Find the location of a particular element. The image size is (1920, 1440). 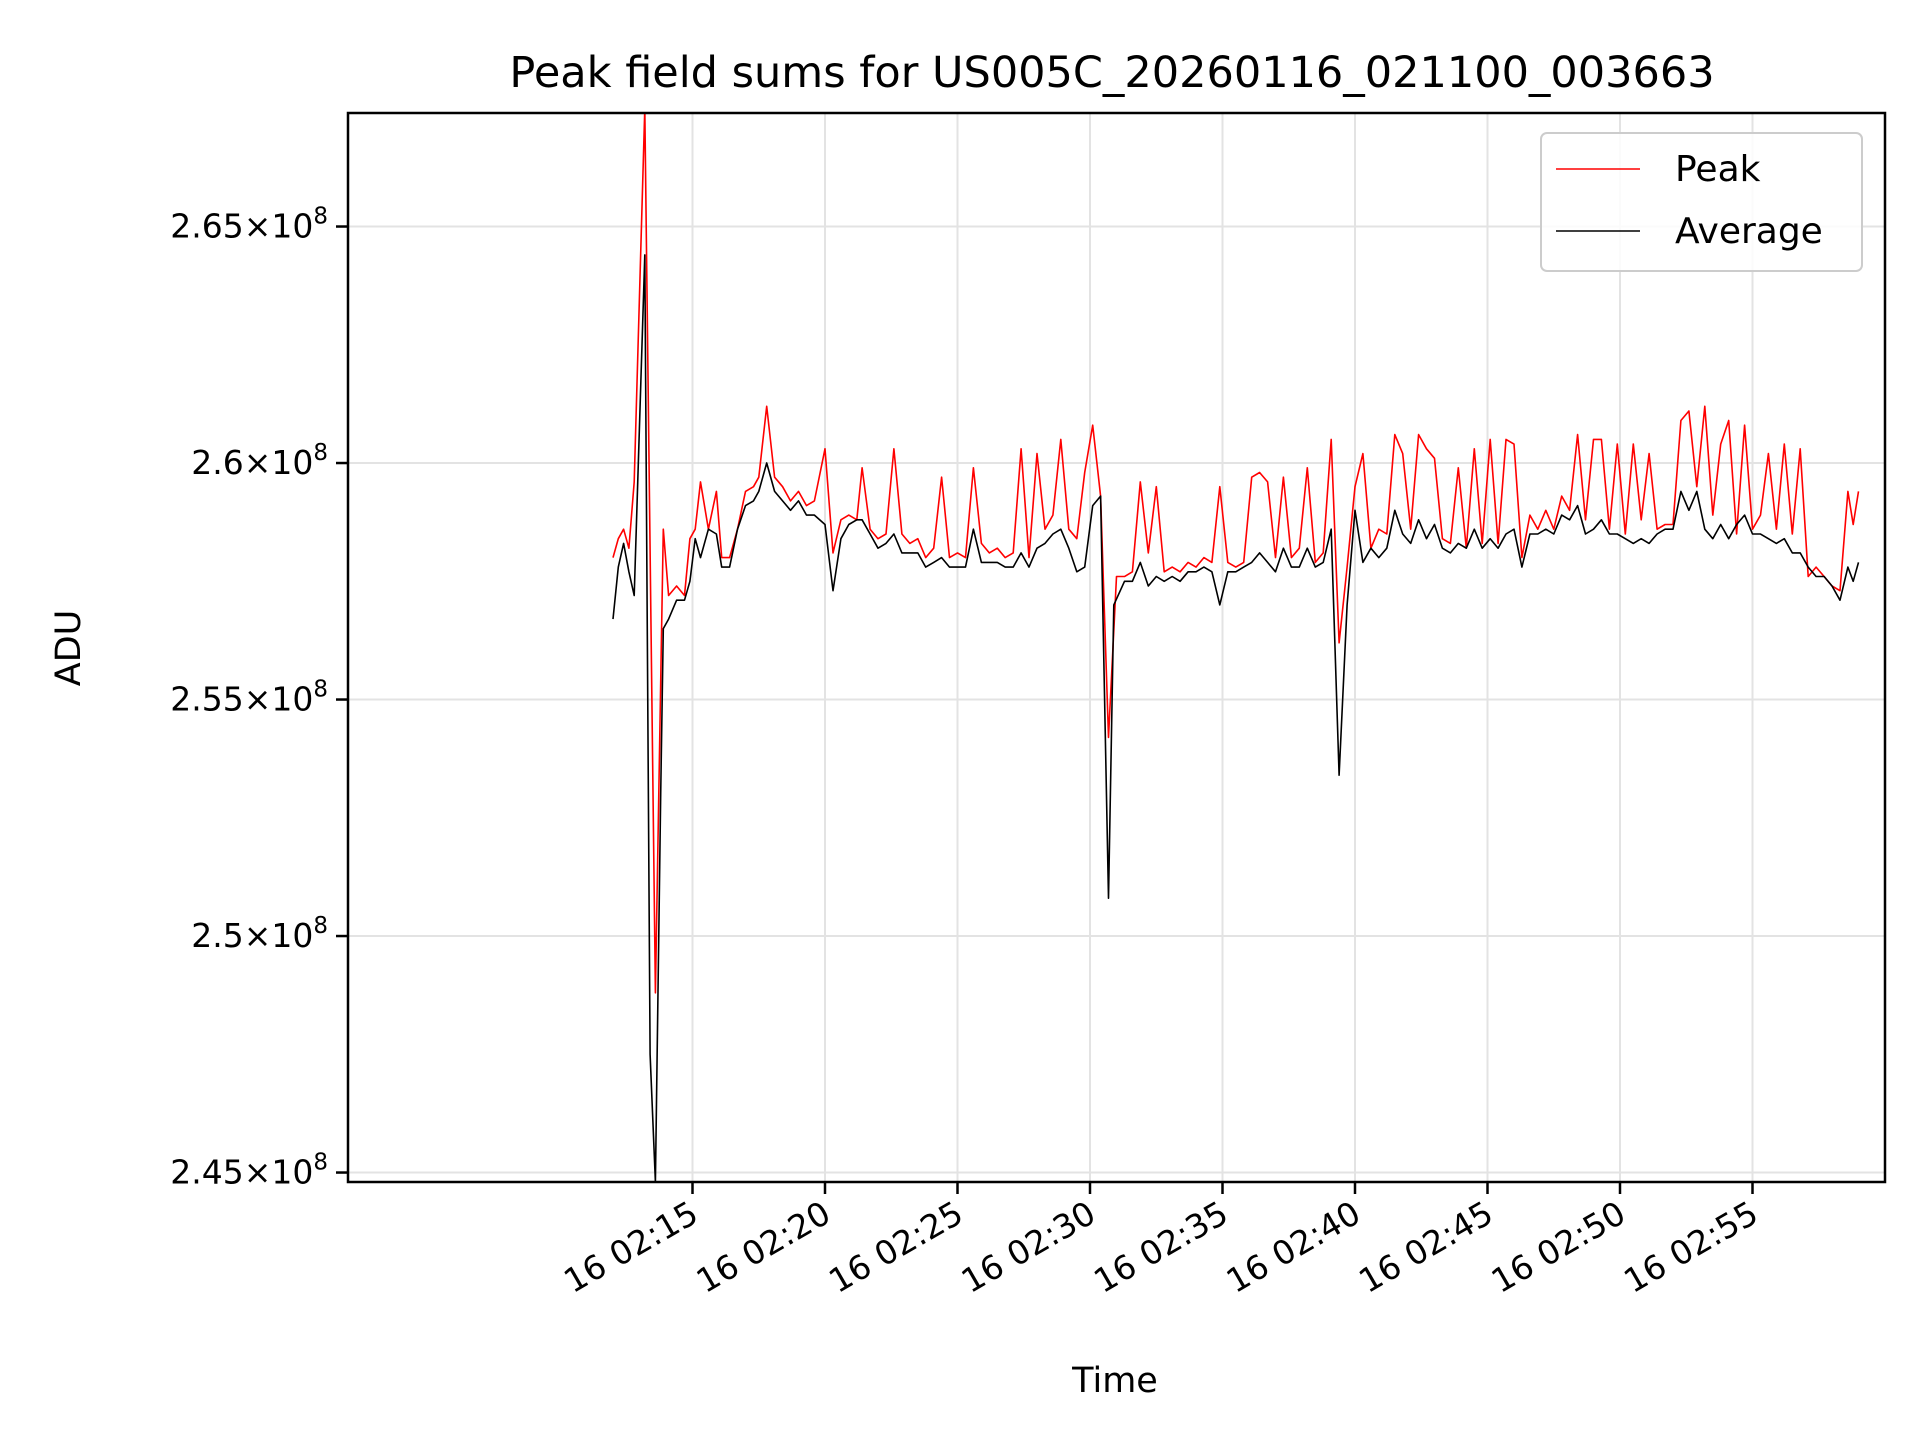

y-tick-label: 2.55×108 is located at coordinates (249, 698).